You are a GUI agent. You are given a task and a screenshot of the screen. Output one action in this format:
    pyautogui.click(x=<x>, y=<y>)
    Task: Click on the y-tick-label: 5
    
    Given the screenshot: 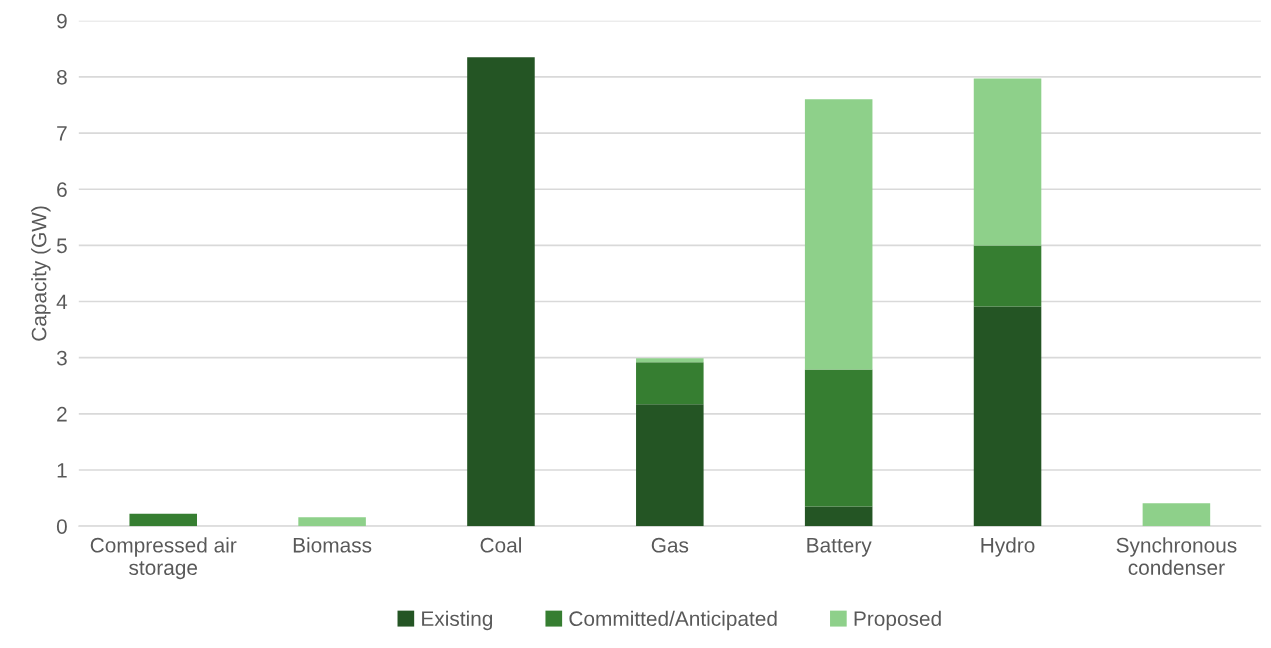 What is the action you would take?
    pyautogui.click(x=61, y=246)
    